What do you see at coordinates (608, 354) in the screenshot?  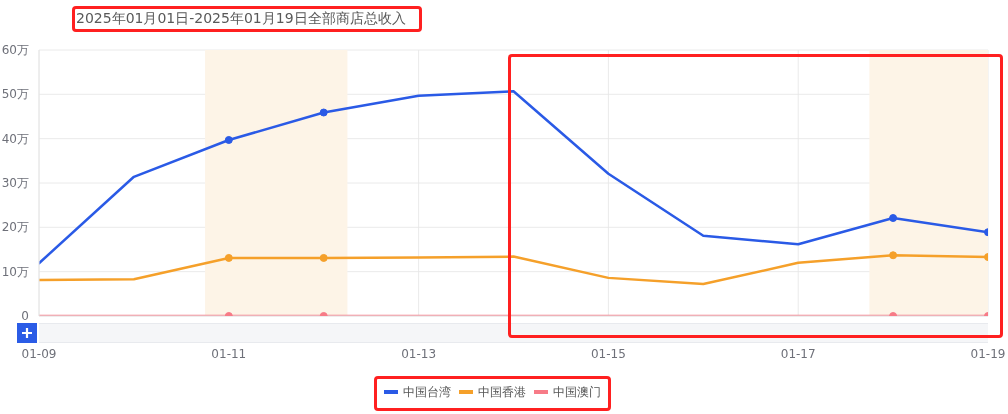 I see `x-tick-label: 01-15` at bounding box center [608, 354].